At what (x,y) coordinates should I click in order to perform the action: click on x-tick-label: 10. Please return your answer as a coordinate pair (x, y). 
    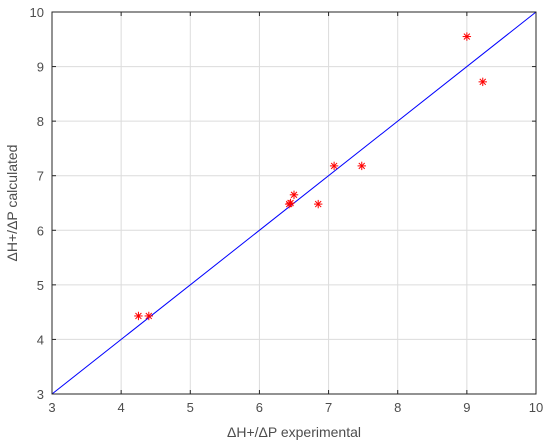
    Looking at the image, I should click on (536, 407).